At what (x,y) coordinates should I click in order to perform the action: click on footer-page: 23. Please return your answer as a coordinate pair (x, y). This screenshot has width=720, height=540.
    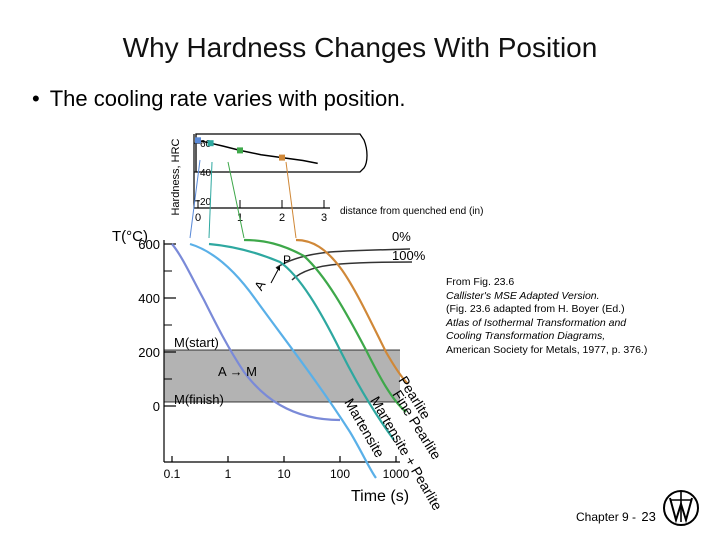
    Looking at the image, I should click on (648, 516).